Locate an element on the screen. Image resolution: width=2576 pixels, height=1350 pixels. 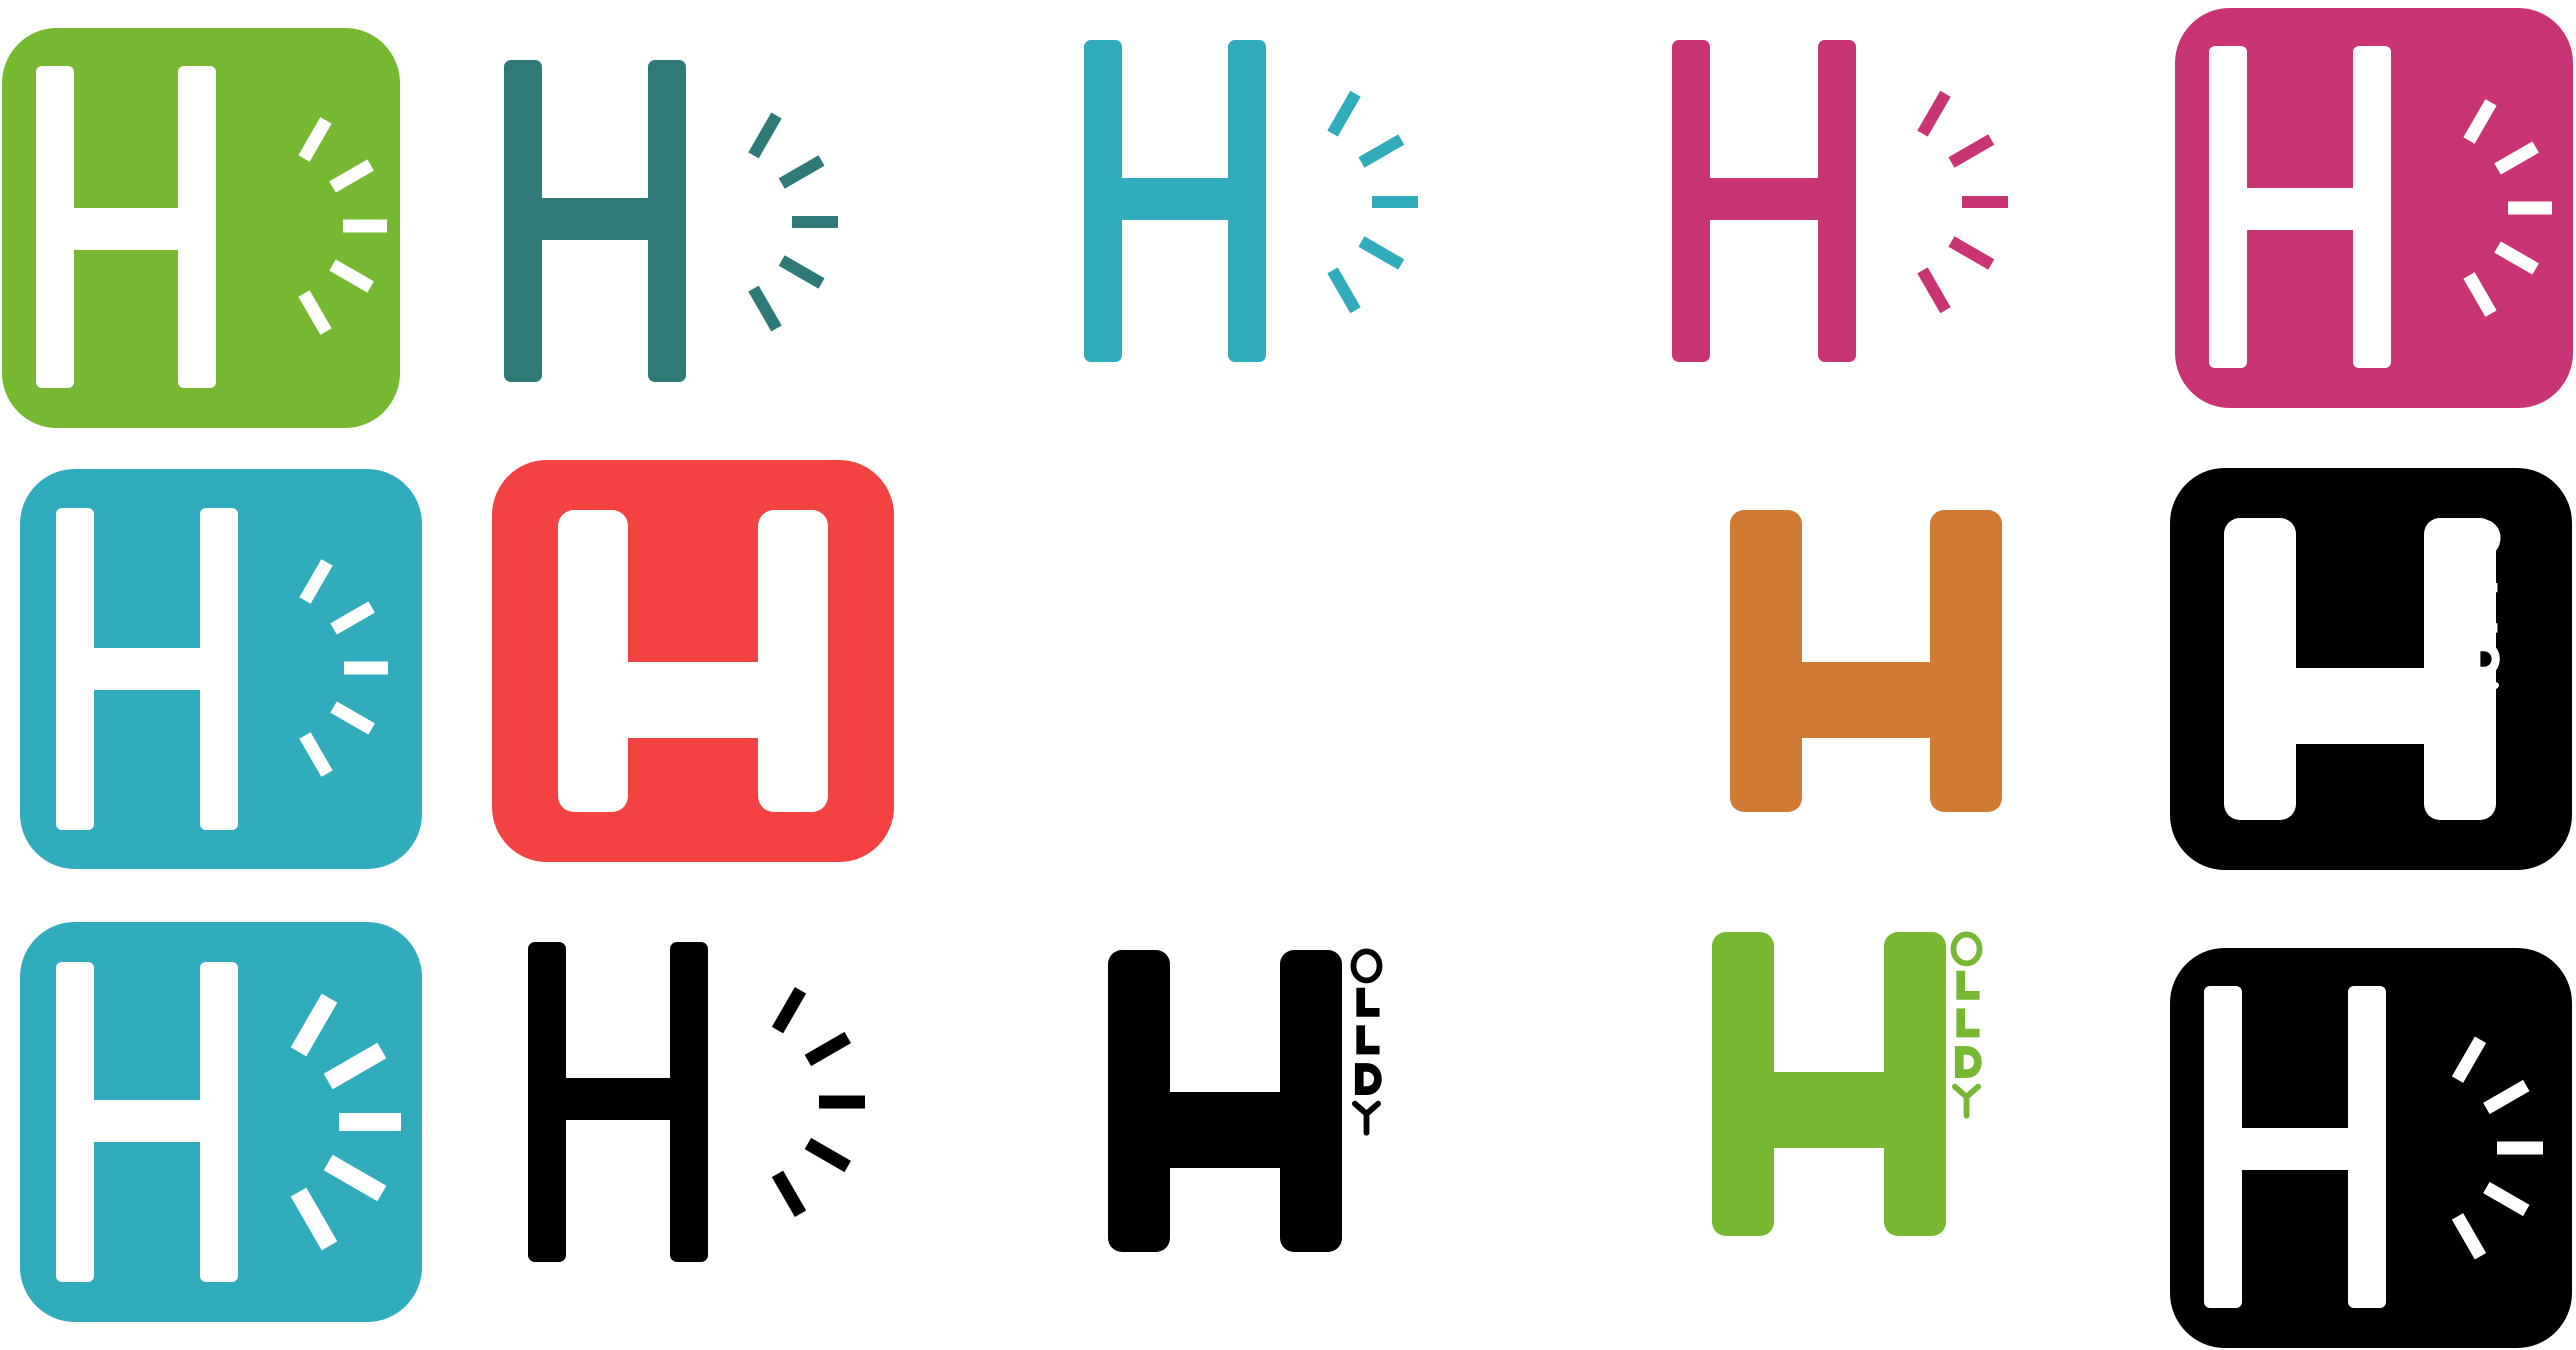
tile-background is located at coordinates (693, 661).